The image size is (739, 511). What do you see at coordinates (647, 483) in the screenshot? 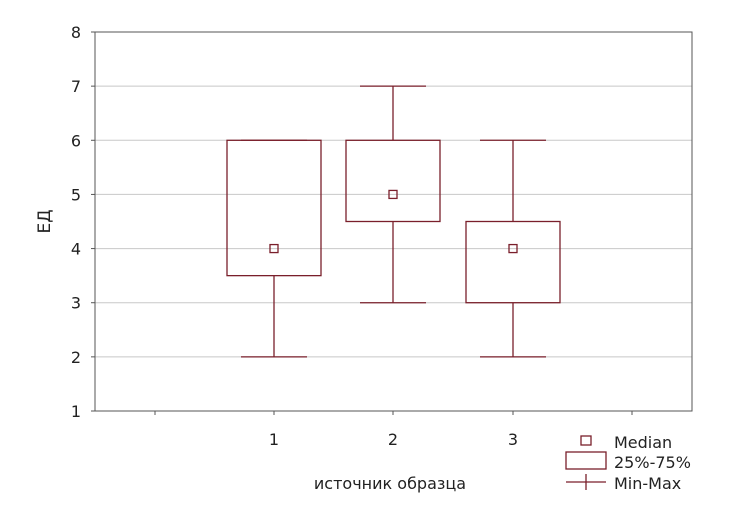
I see `legend-whisker-label: Min-Max` at bounding box center [647, 483].